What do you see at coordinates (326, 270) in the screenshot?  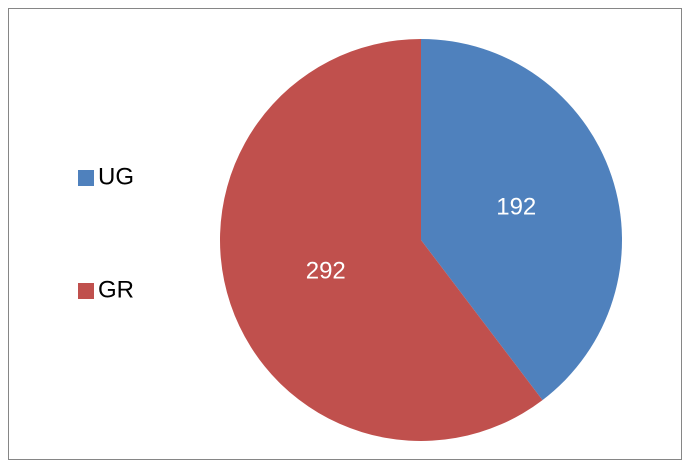 I see `data-label: 292` at bounding box center [326, 270].